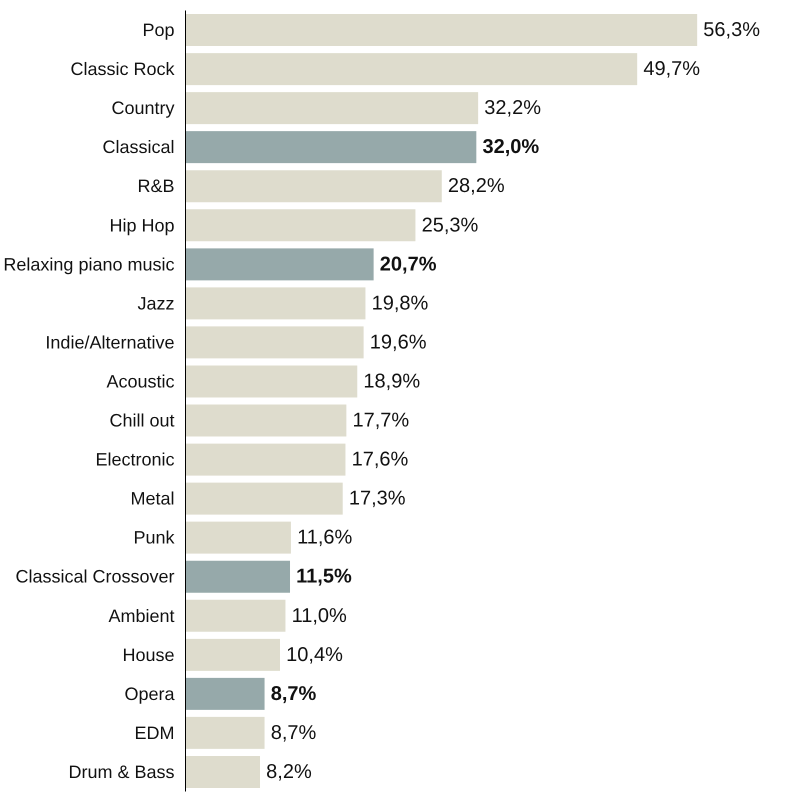 The image size is (804, 796). What do you see at coordinates (156, 303) in the screenshot?
I see `y-tick-label: Jazz` at bounding box center [156, 303].